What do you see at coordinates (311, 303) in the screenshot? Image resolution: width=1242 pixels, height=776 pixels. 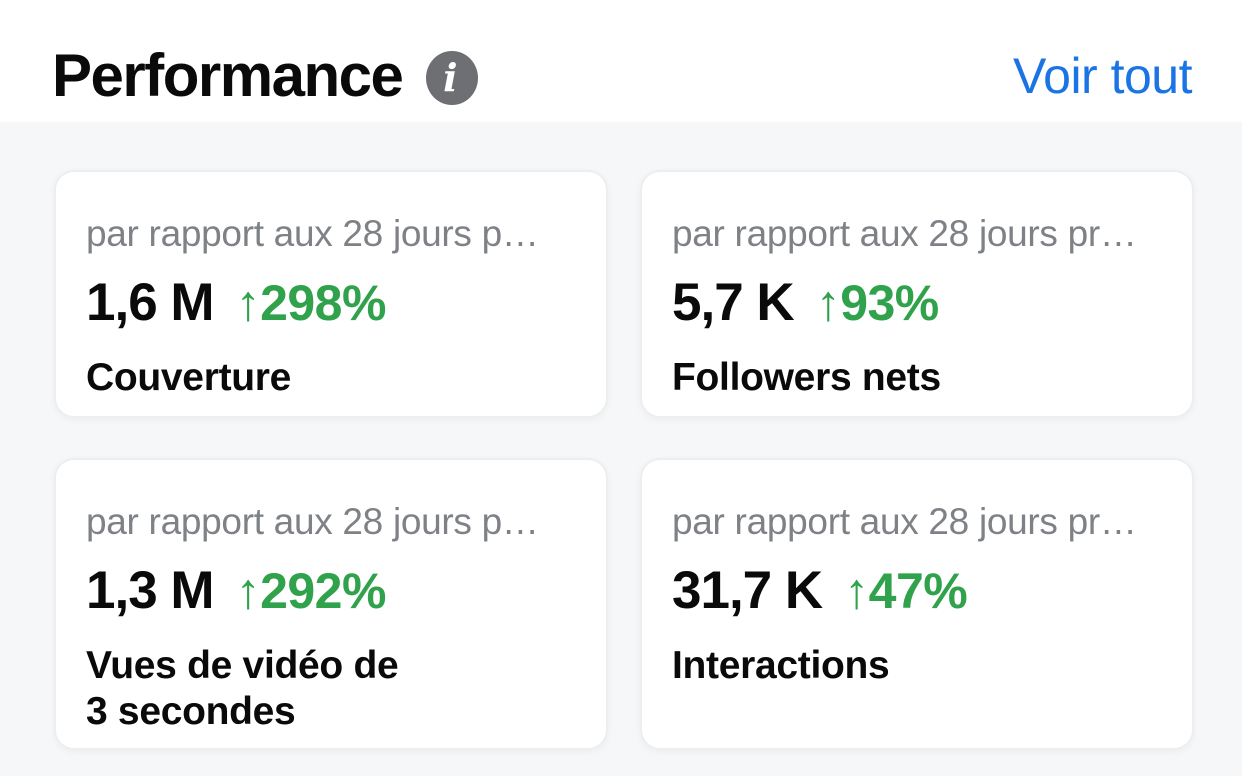 I see `metric-delta-up: ↑298%` at bounding box center [311, 303].